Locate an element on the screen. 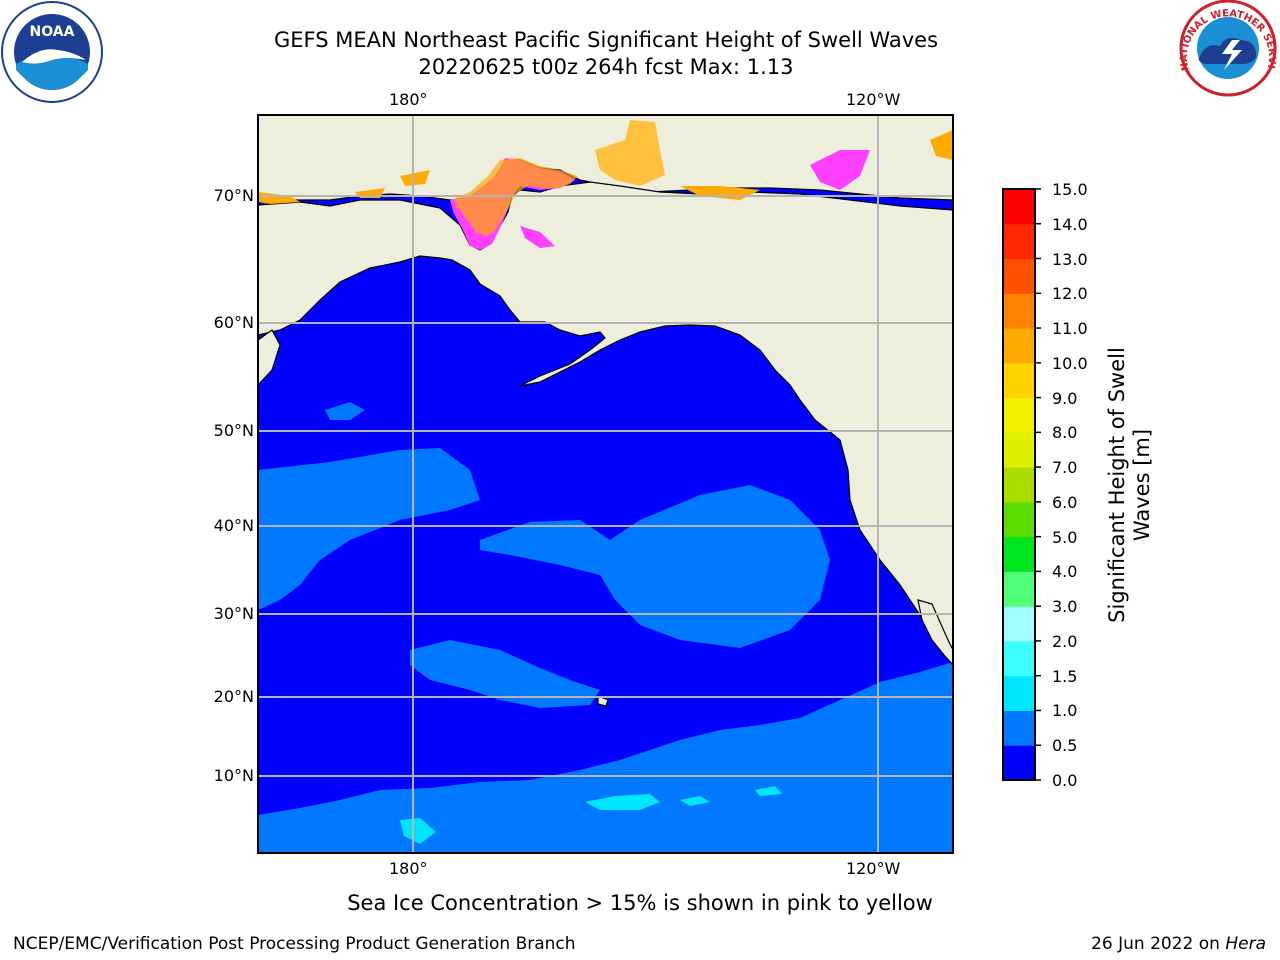 The height and width of the screenshot is (960, 1280). colorbar-tick: 9.0 is located at coordinates (1065, 398).